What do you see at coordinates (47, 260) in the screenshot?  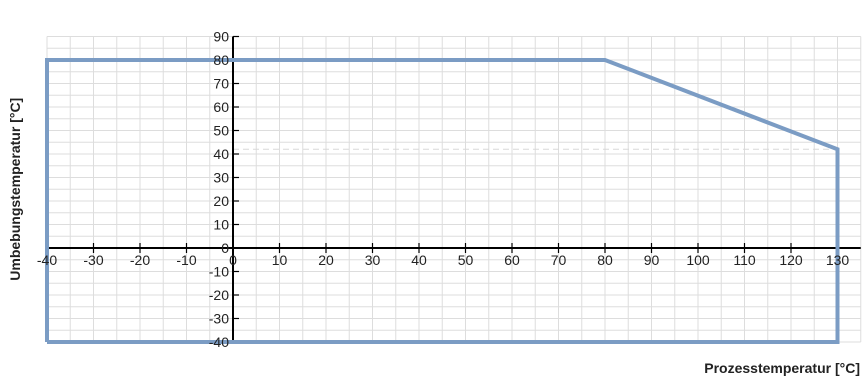 I see `x-tick-label: -40` at bounding box center [47, 260].